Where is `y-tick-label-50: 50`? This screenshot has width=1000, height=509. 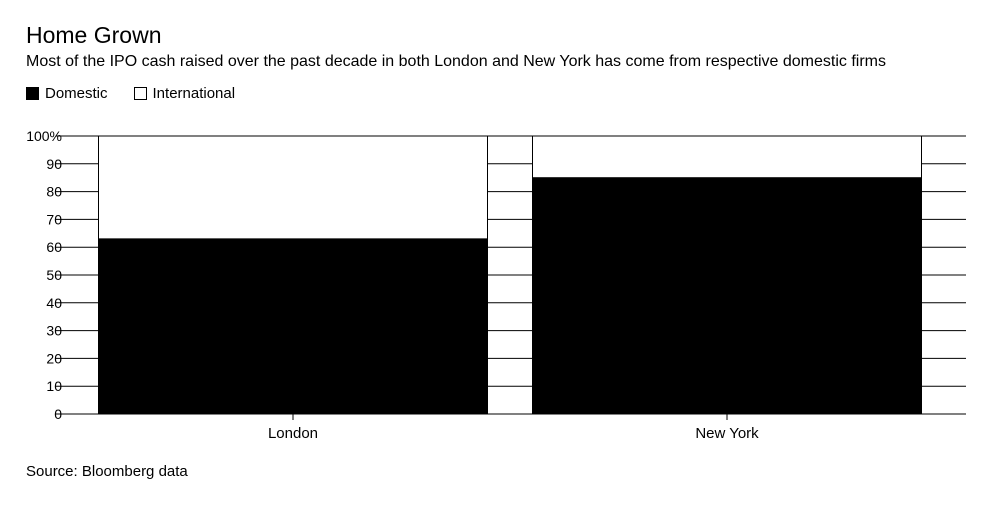
y-tick-label-50: 50 is located at coordinates (54, 275).